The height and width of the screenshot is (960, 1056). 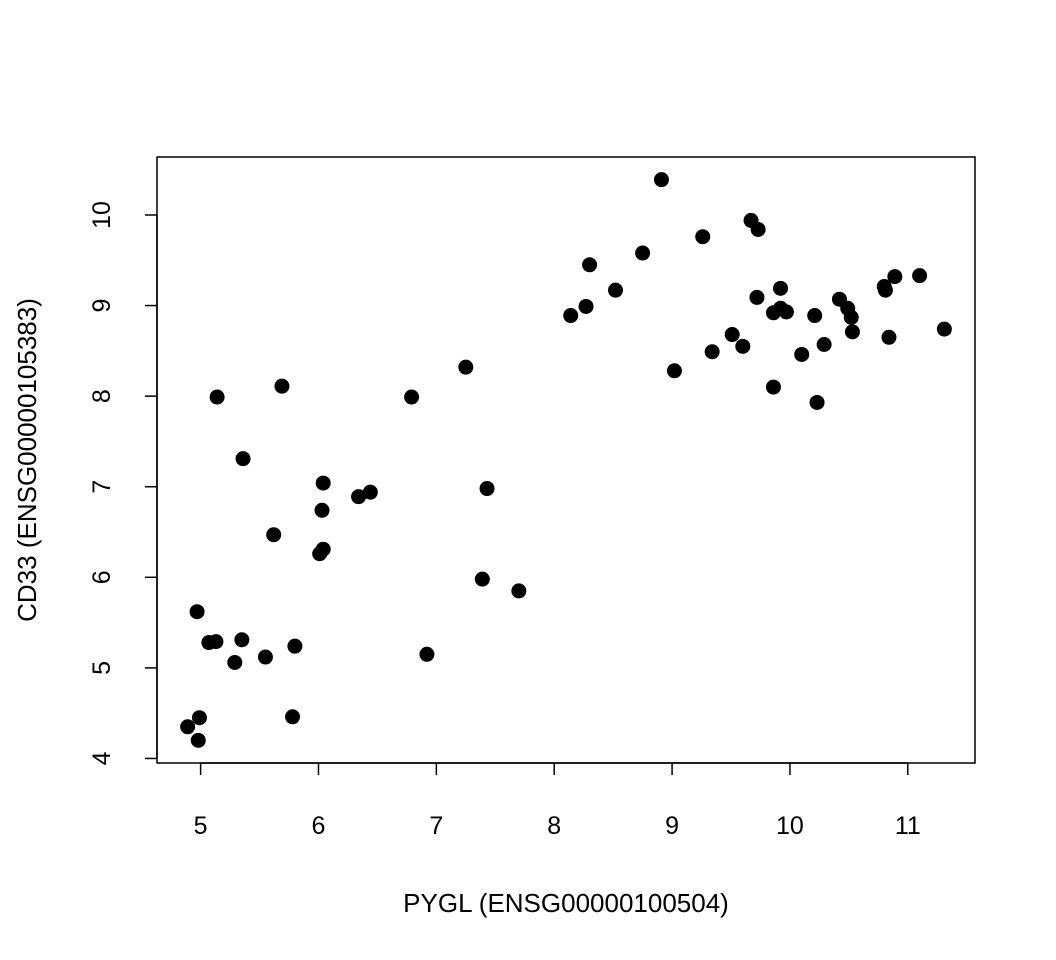 What do you see at coordinates (566, 903) in the screenshot?
I see `x-axis-title: PYGL (ENSG00000100504)` at bounding box center [566, 903].